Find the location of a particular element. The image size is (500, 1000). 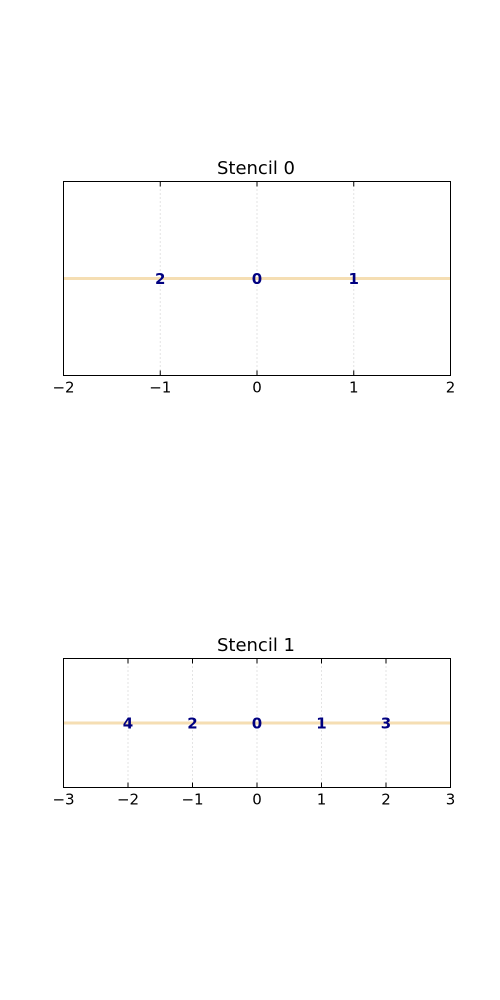

data-points: 2 0 1 is located at coordinates (257, 279).